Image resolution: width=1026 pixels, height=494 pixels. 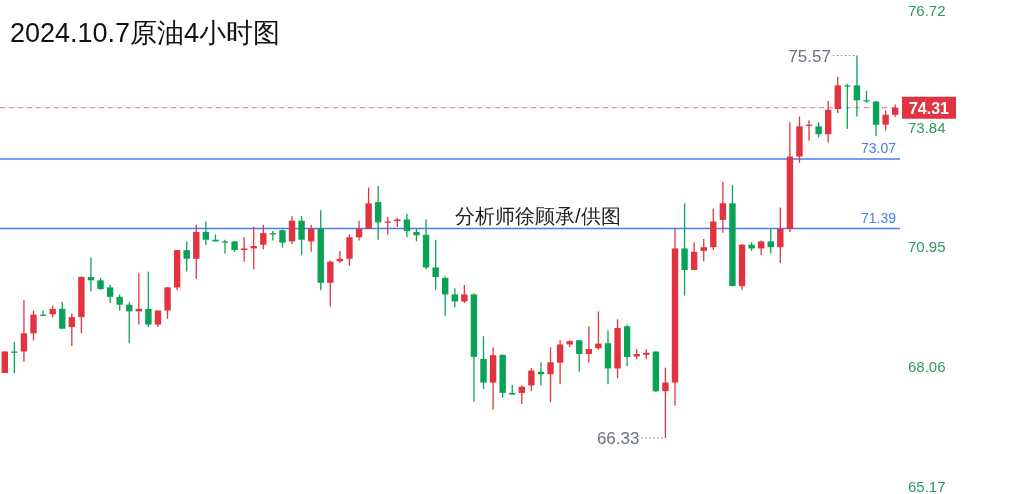 What do you see at coordinates (145, 33) in the screenshot?
I see `chart-title: 2024.10.7原油4小时图` at bounding box center [145, 33].